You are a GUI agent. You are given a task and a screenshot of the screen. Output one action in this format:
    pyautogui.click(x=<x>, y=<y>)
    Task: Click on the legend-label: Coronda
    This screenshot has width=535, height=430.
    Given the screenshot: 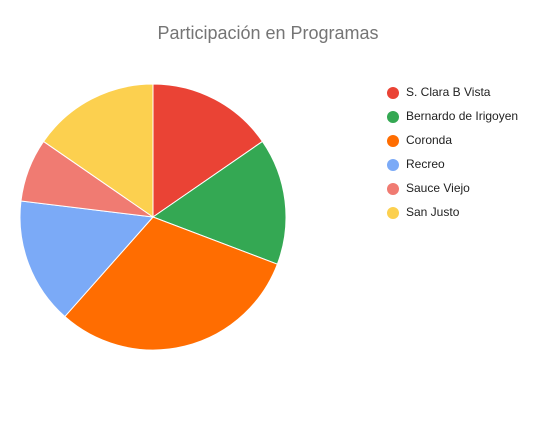 What is the action you would take?
    pyautogui.click(x=429, y=140)
    